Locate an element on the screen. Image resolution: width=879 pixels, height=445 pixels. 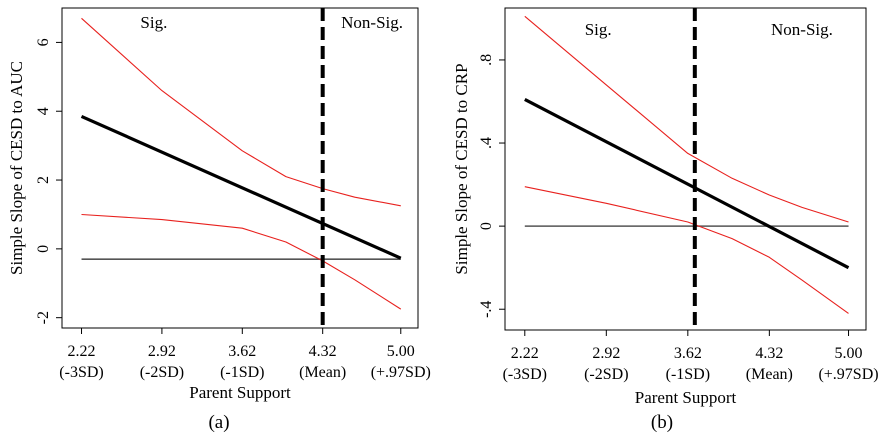
y-tick-label: -.4 is located at coordinates (486, 309).